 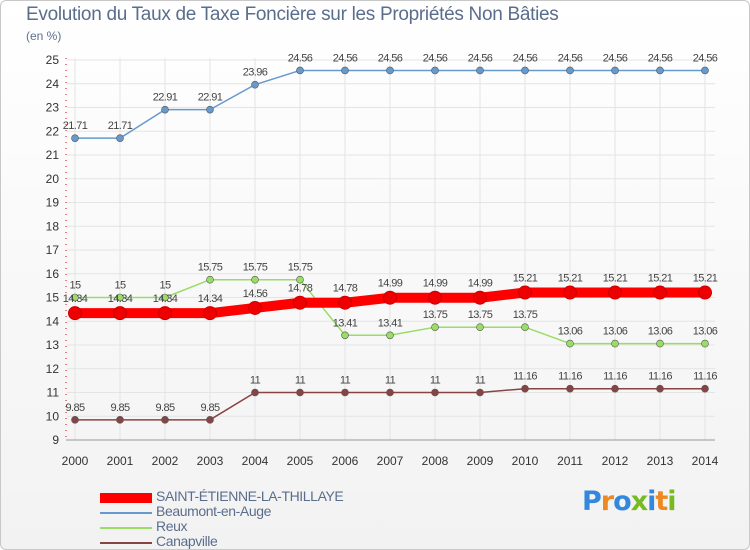 What do you see at coordinates (165, 461) in the screenshot?
I see `x-tick-label: 2002` at bounding box center [165, 461].